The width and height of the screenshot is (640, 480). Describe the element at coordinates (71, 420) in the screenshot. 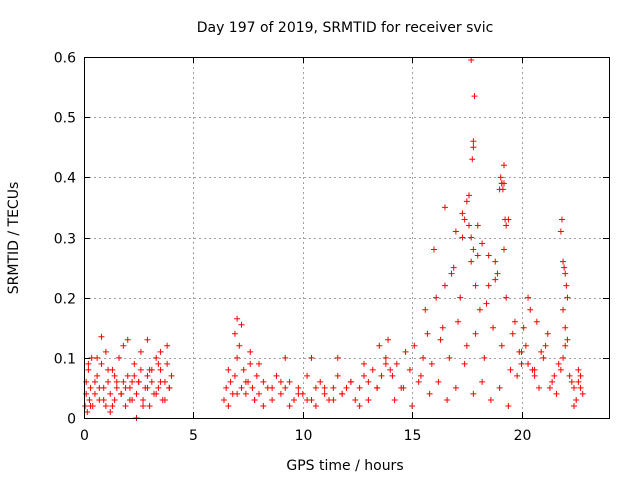

I see `y-tick-label: 0` at that location.